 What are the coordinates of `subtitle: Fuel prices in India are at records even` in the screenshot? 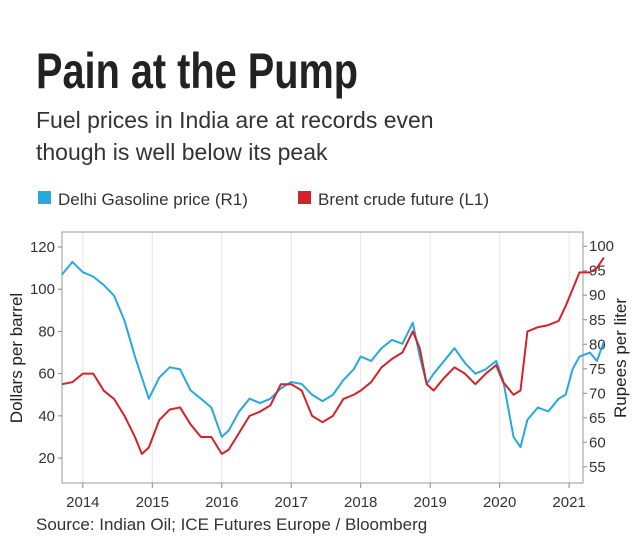 It's located at (235, 120).